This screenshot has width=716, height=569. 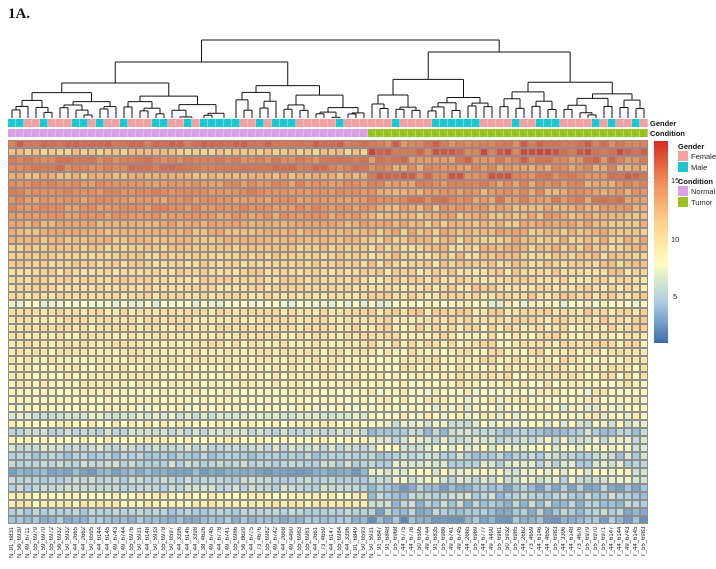 I want to click on figure-label: 1A., so click(x=19, y=14).